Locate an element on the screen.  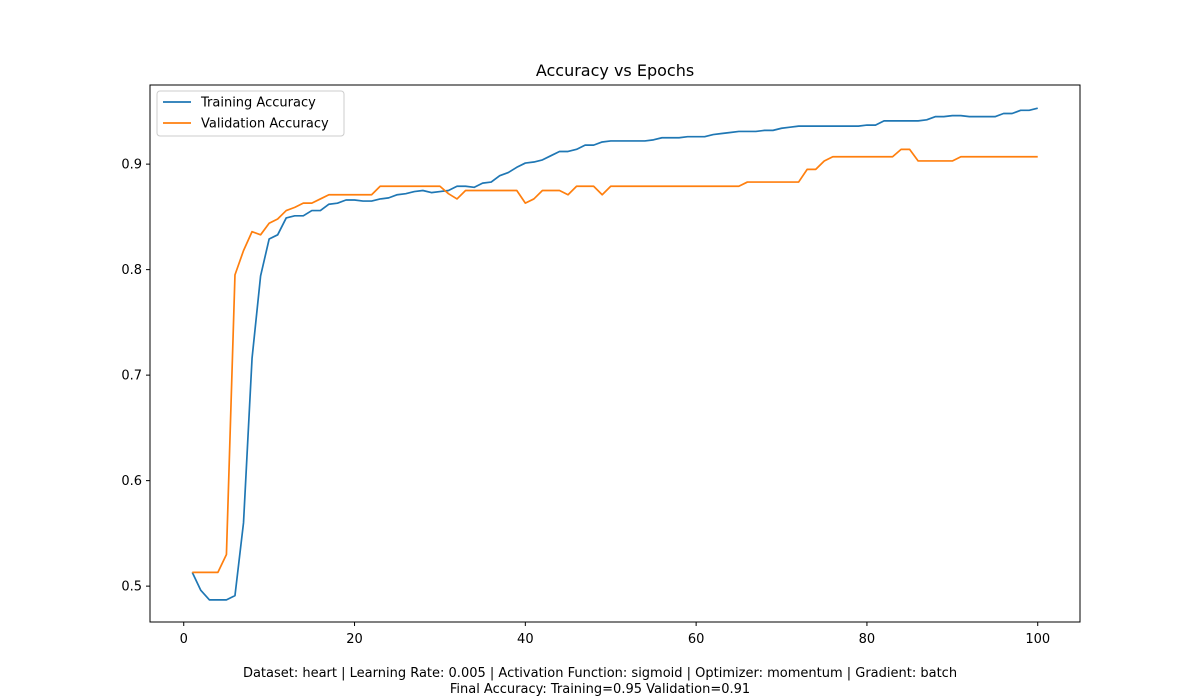
legend-label: Training Accuracy is located at coordinates (258, 103).